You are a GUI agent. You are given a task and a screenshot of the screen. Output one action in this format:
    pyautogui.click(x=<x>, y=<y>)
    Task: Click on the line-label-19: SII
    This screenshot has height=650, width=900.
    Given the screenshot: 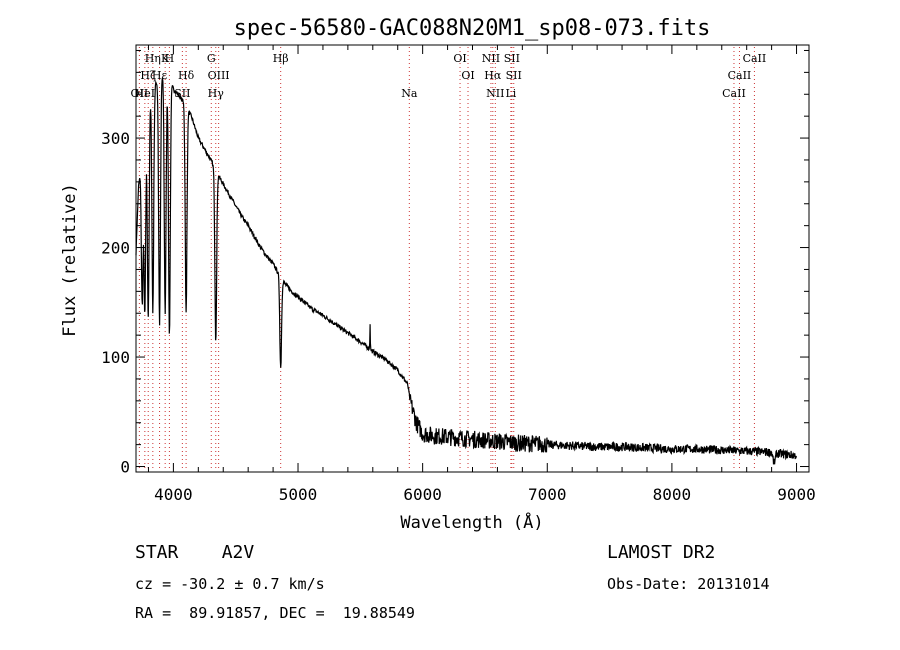 What is the action you would take?
    pyautogui.click(x=512, y=58)
    